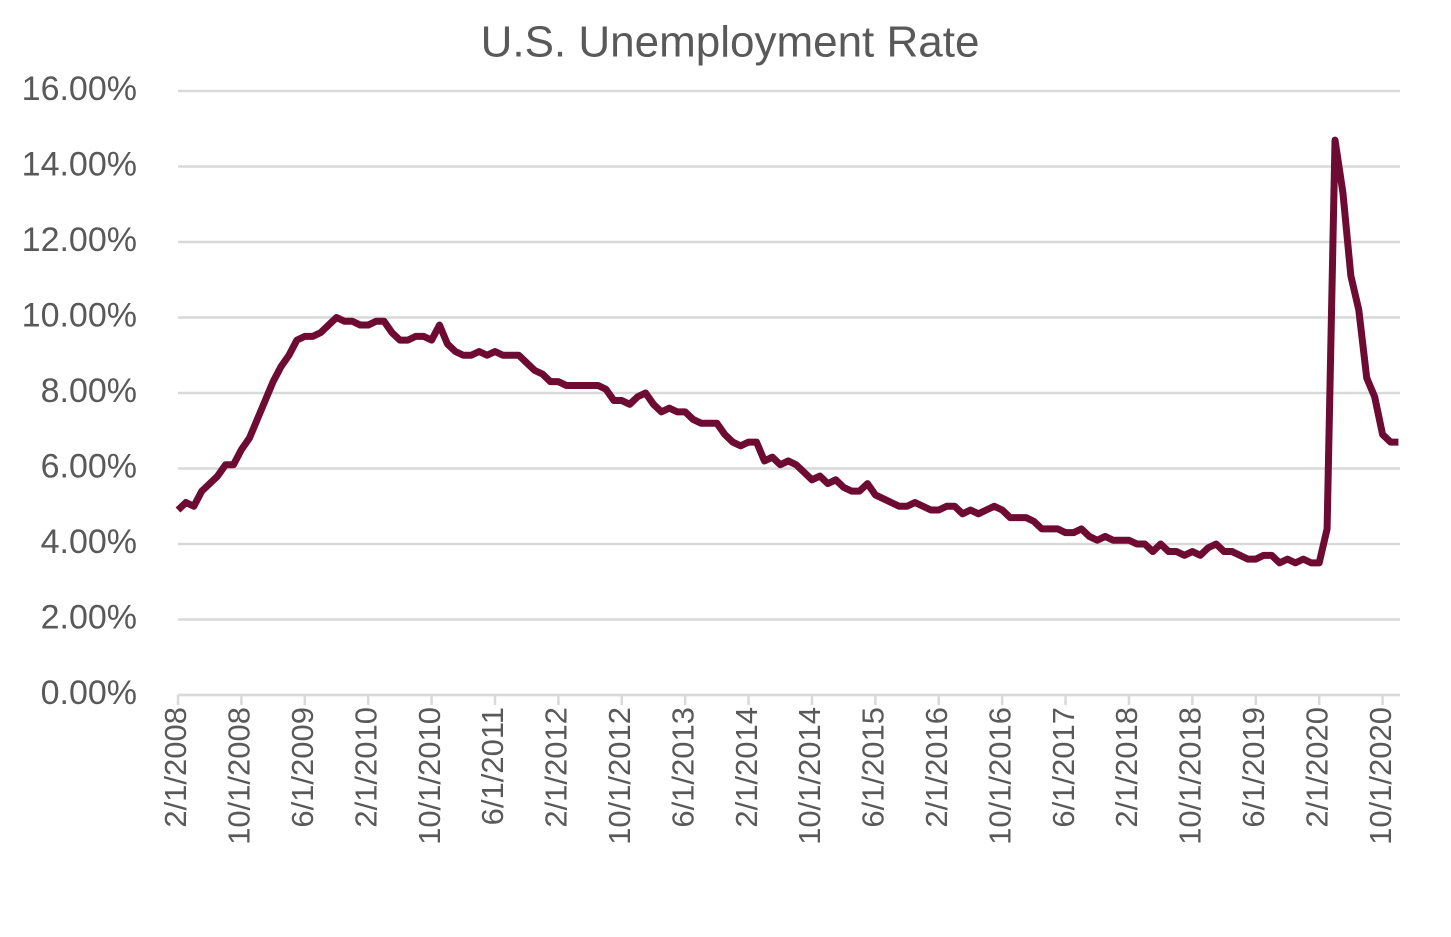 Image resolution: width=1451 pixels, height=937 pixels. I want to click on x-tick-label: 2/1/2016, so click(936, 767).